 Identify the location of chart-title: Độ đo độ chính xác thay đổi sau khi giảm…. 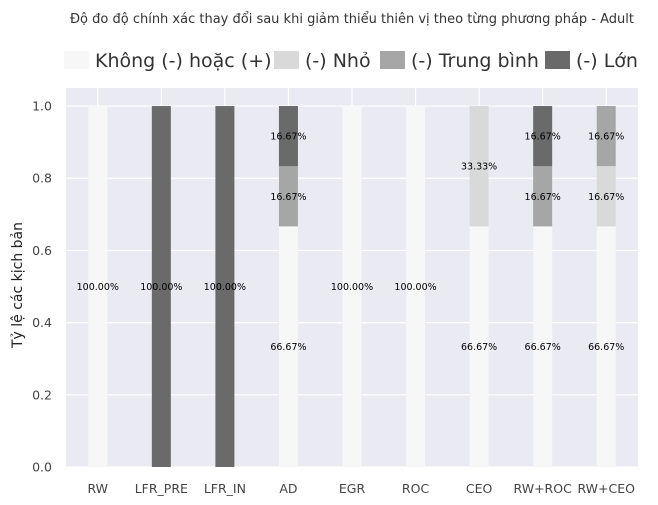
(352, 19).